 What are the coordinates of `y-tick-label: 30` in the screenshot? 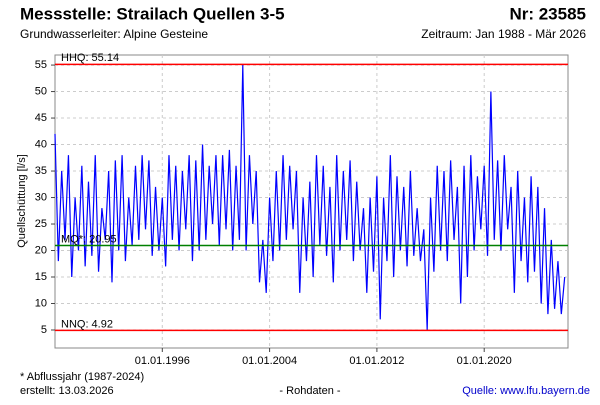 It's located at (41, 197).